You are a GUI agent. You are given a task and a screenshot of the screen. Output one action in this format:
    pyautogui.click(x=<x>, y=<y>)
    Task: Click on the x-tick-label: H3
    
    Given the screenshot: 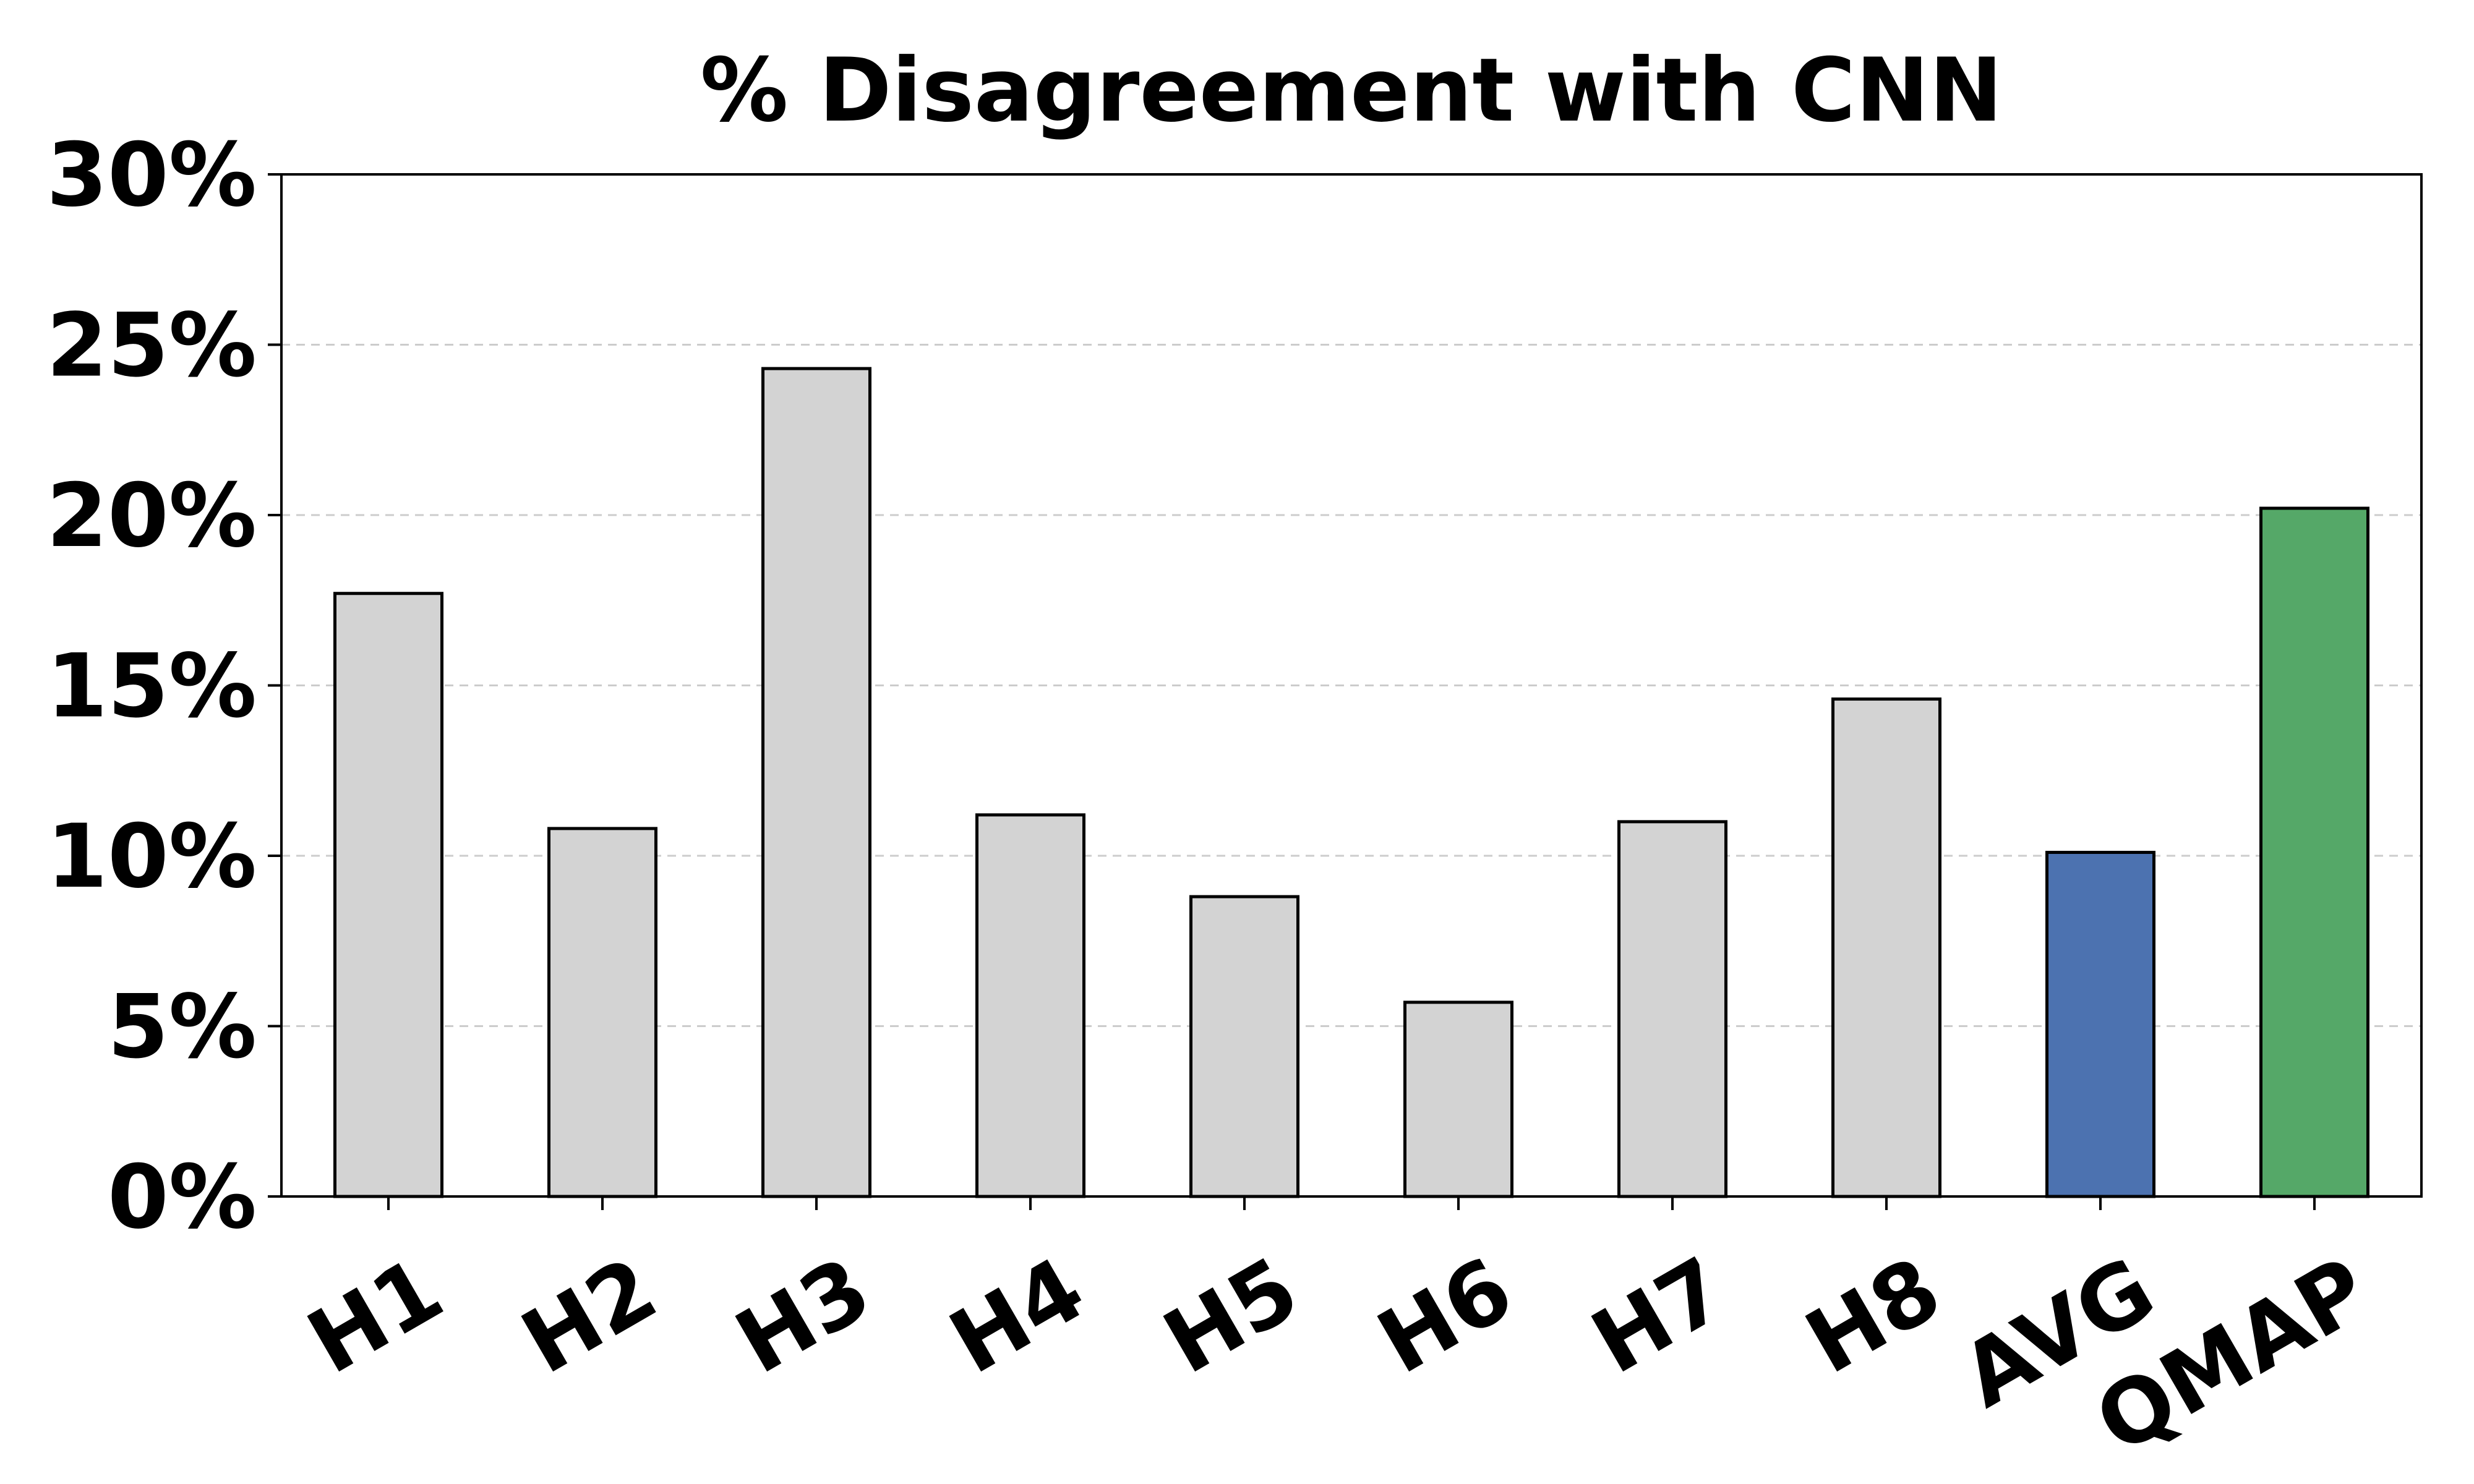 What is the action you would take?
    pyautogui.click(x=803, y=1316)
    